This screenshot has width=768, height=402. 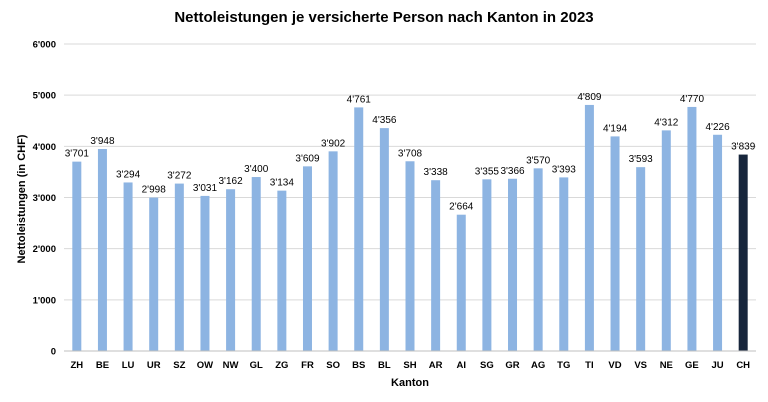 What do you see at coordinates (44, 96) in the screenshot?
I see `y-tick-label: 5'000` at bounding box center [44, 96].